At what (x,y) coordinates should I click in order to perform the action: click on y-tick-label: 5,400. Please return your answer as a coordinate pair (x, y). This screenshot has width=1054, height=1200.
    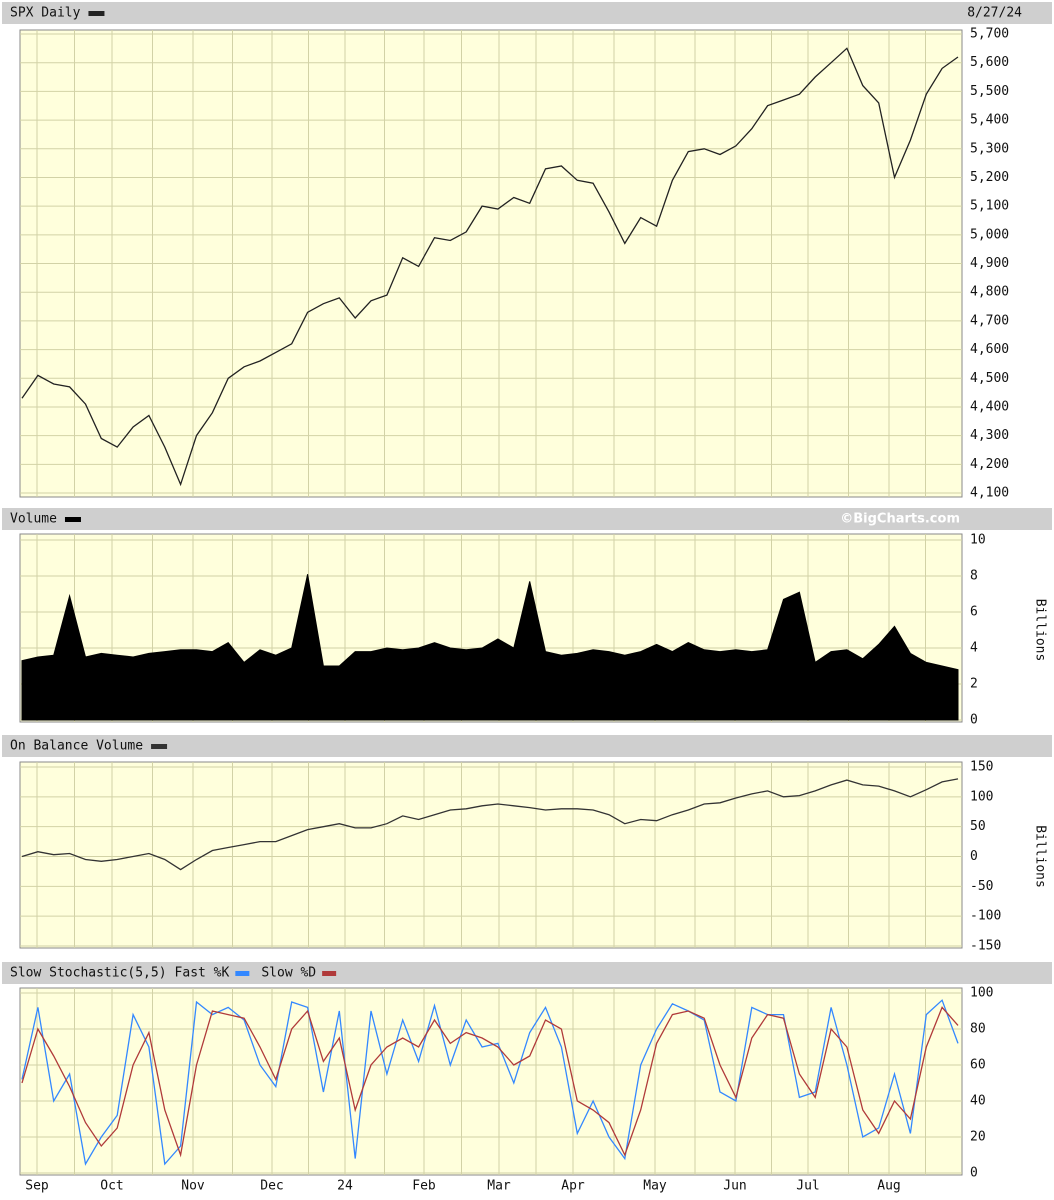
    Looking at the image, I should click on (989, 120).